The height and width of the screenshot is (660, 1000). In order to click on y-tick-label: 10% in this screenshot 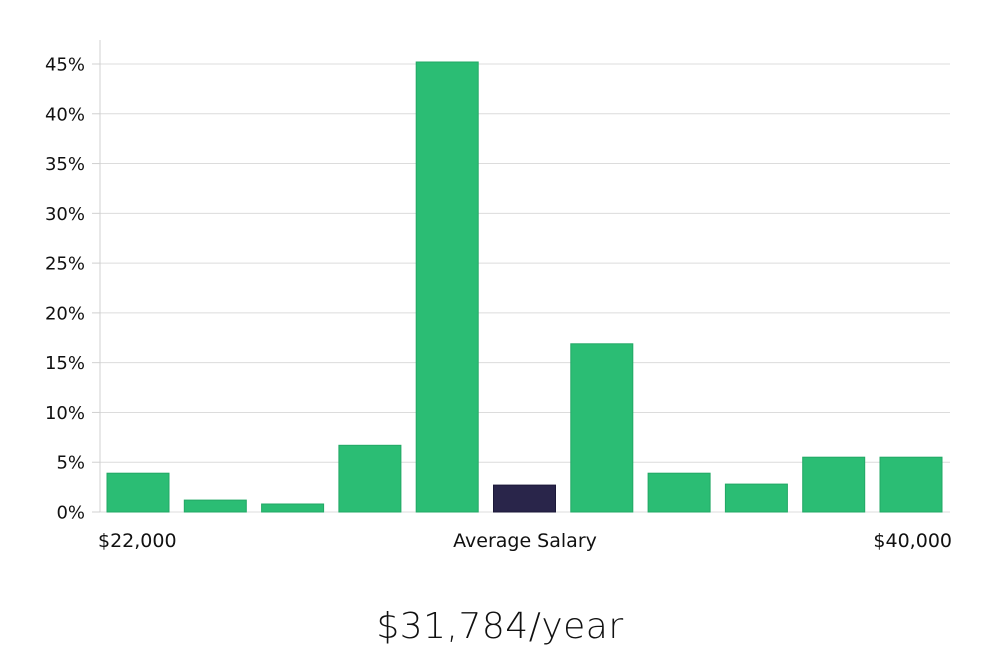, I will do `click(65, 413)`.